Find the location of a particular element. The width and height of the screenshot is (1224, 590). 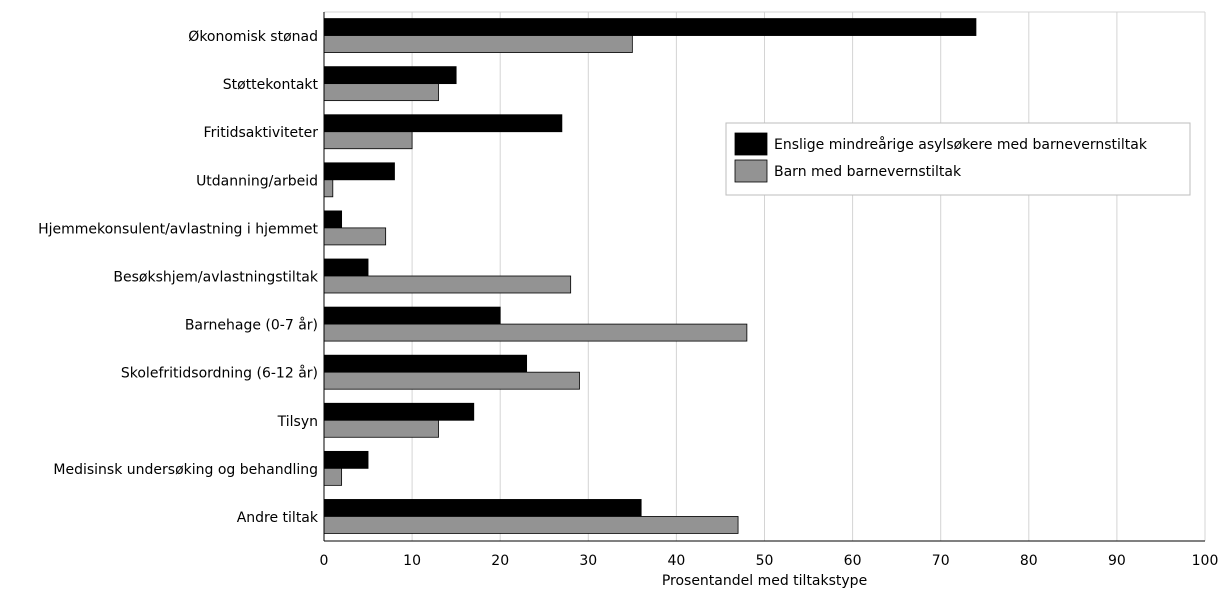

category-label: Tilsyn is located at coordinates (297, 422).